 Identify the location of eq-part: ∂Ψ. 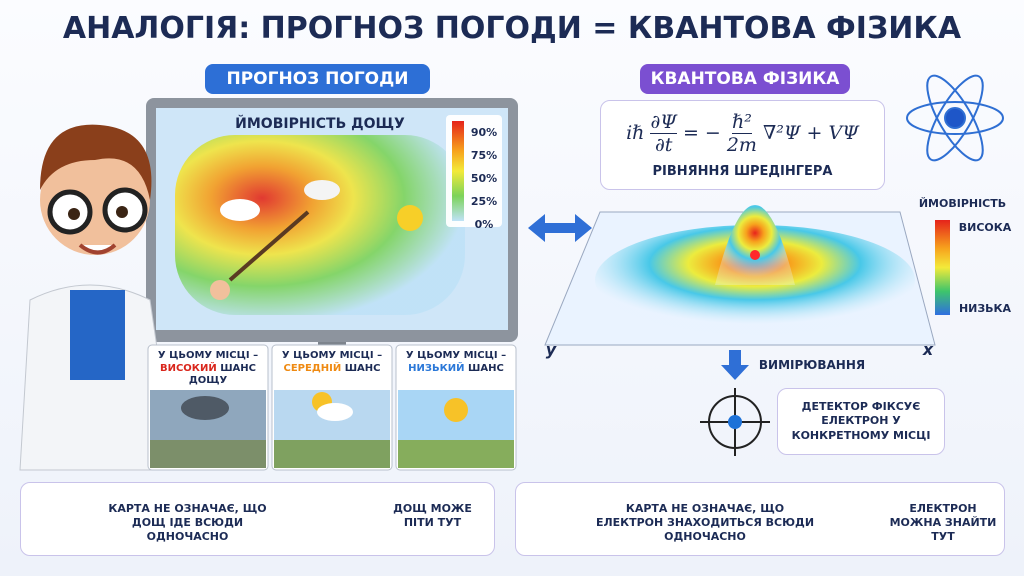
(663, 122).